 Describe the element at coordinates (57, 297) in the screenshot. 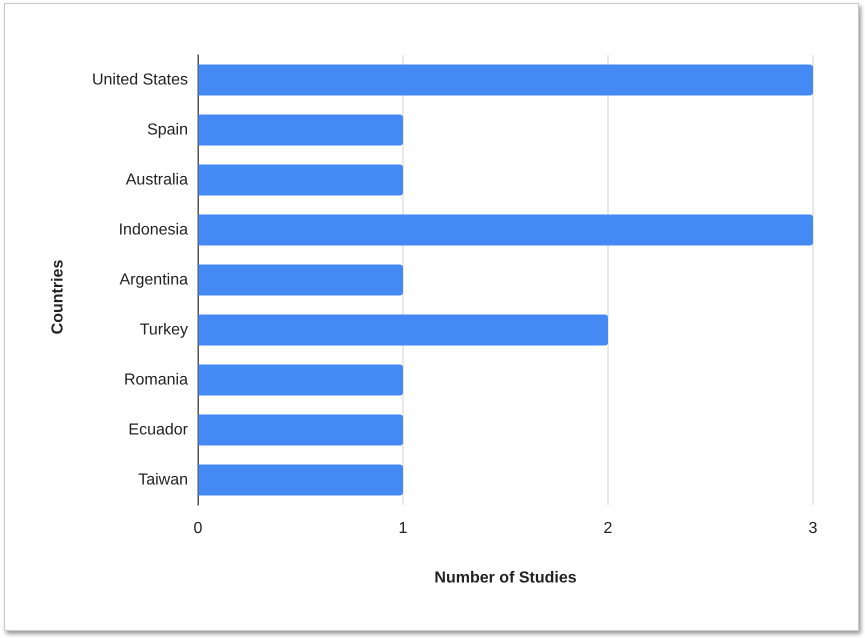

I see `y-axis-title: Countries` at that location.